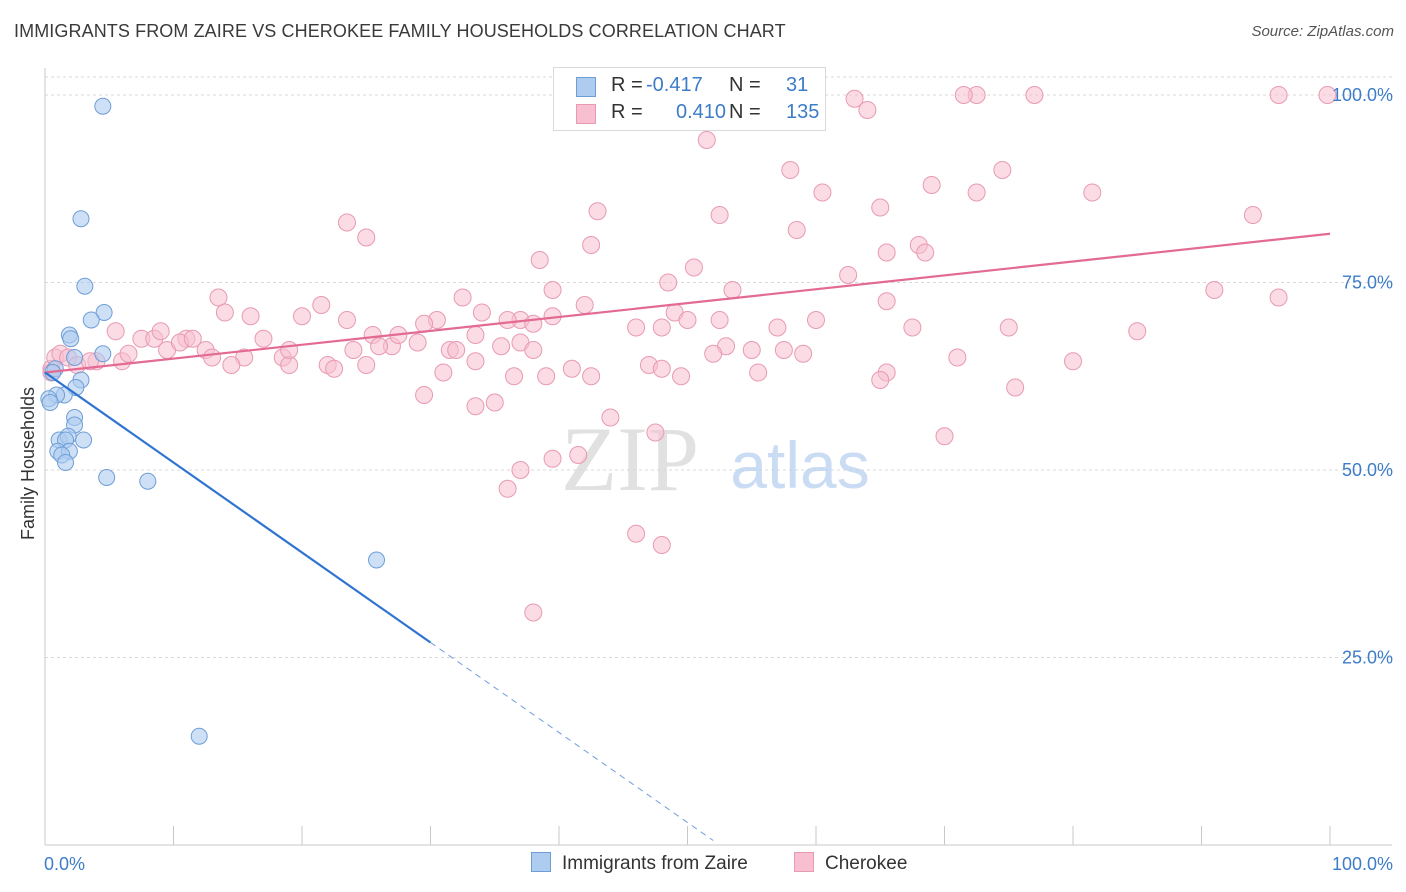 The height and width of the screenshot is (892, 1406). What do you see at coordinates (238, 507) in the screenshot?
I see `zaire-trend-line` at bounding box center [238, 507].